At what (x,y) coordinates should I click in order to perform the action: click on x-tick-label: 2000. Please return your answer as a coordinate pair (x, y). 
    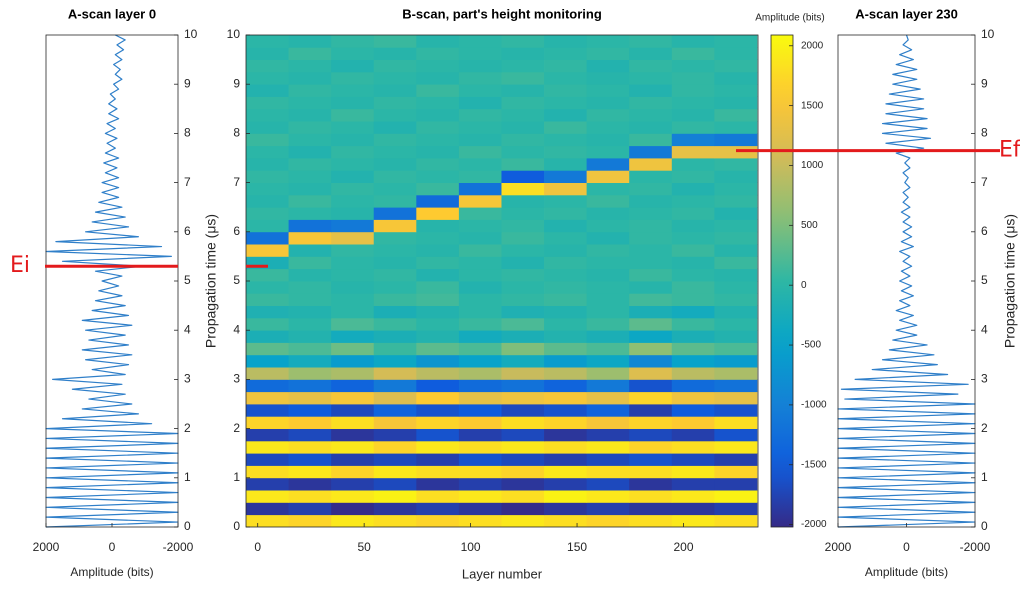
    Looking at the image, I should click on (838, 547).